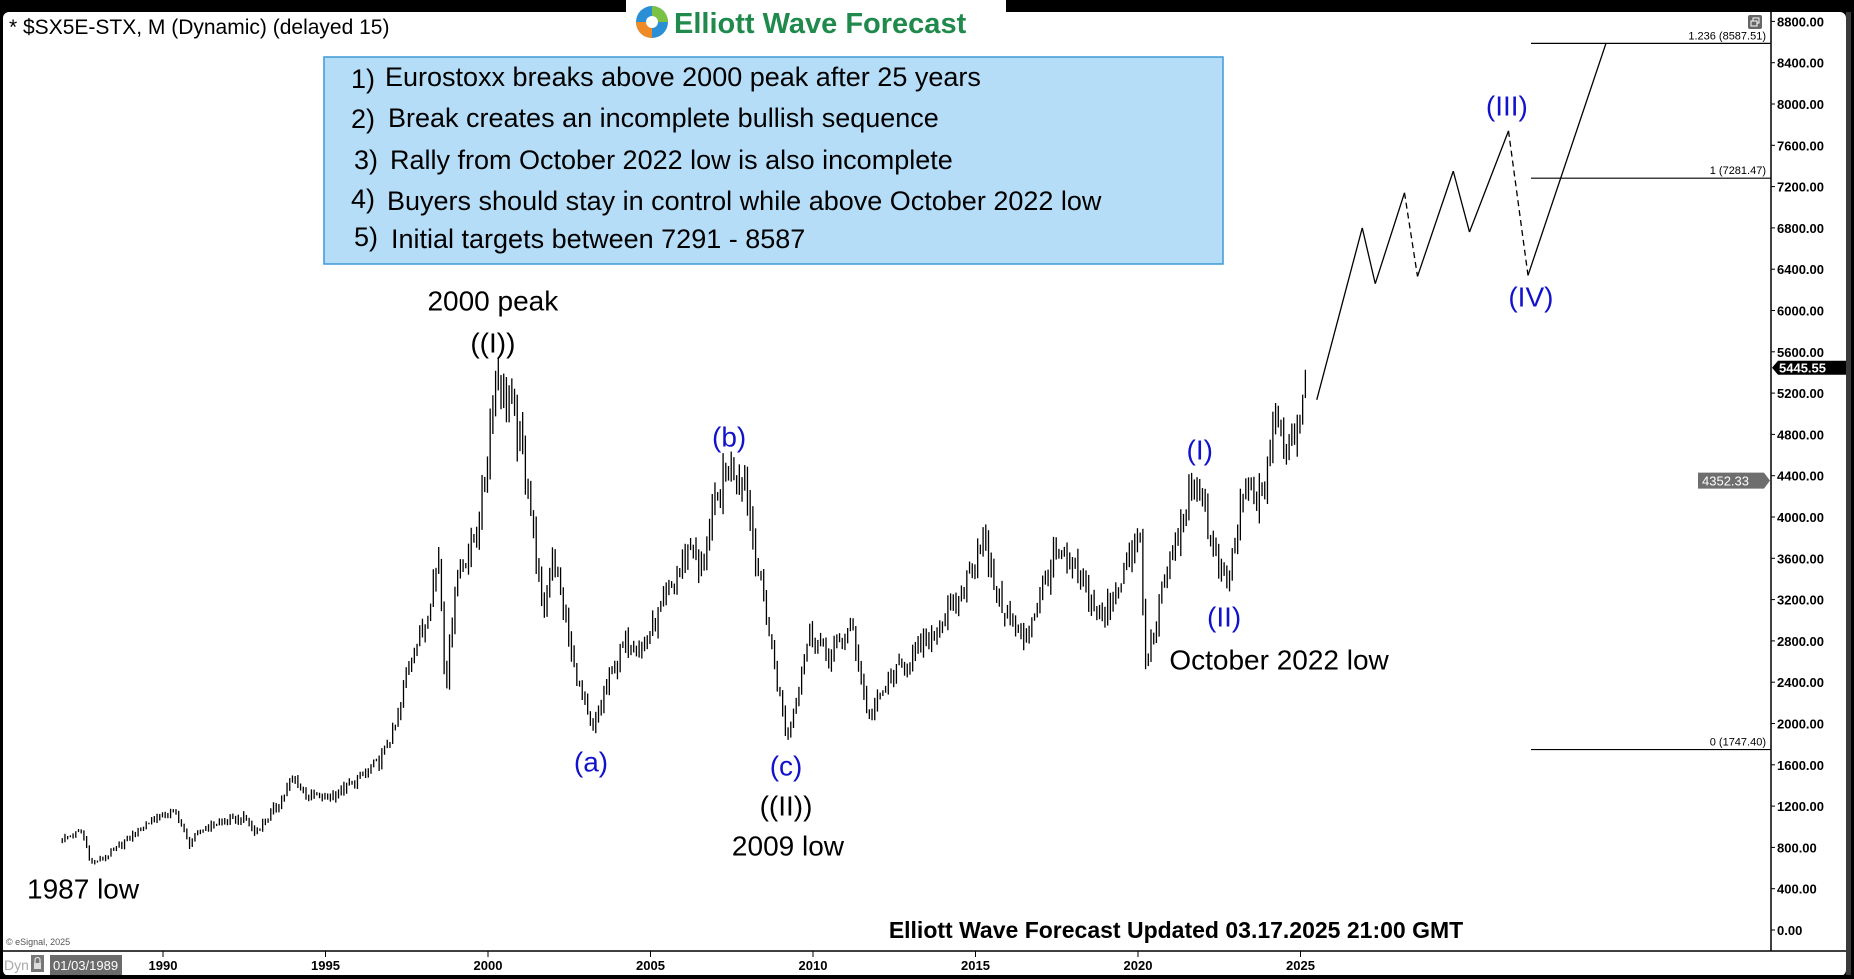 This screenshot has width=1854, height=979. Describe the element at coordinates (1727, 36) in the screenshot. I see `fib-level-label: 1.236 (8587.51)` at that location.